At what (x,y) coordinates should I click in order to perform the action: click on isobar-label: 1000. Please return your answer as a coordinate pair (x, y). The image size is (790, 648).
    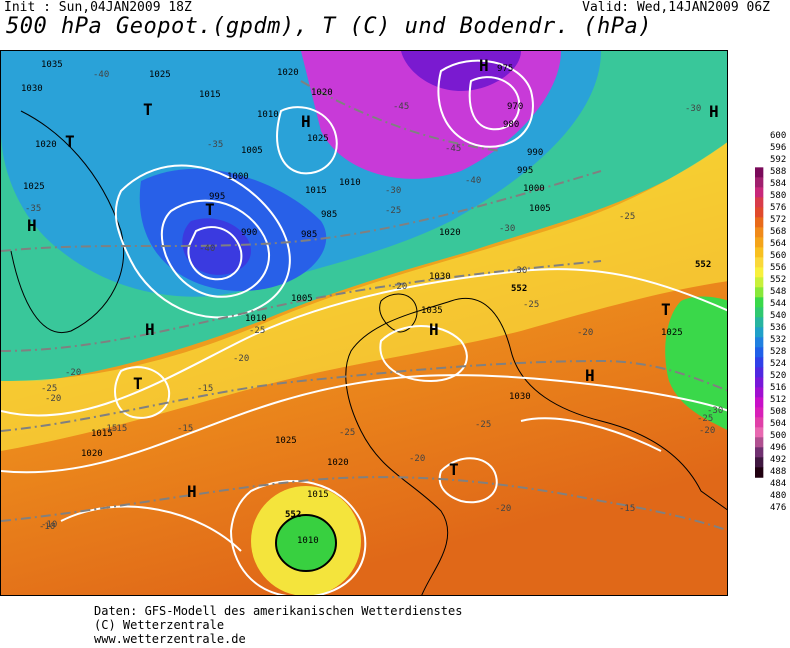
    Looking at the image, I should click on (238, 177).